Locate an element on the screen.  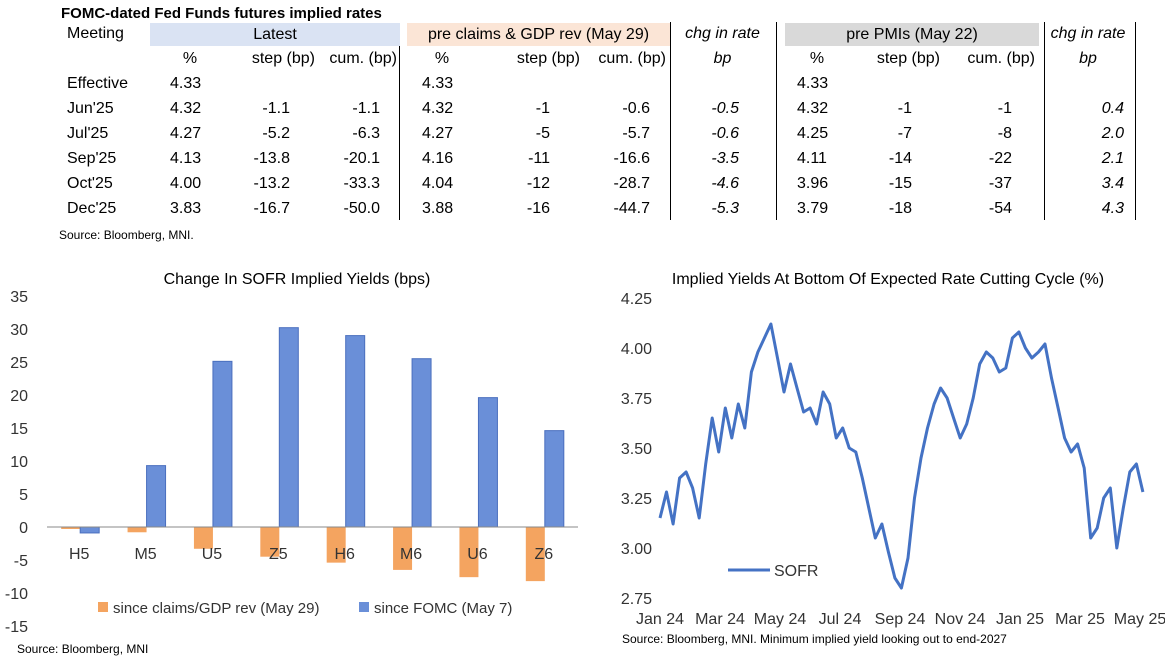
pmi-pct-cell: 3.79 is located at coordinates (813, 208).